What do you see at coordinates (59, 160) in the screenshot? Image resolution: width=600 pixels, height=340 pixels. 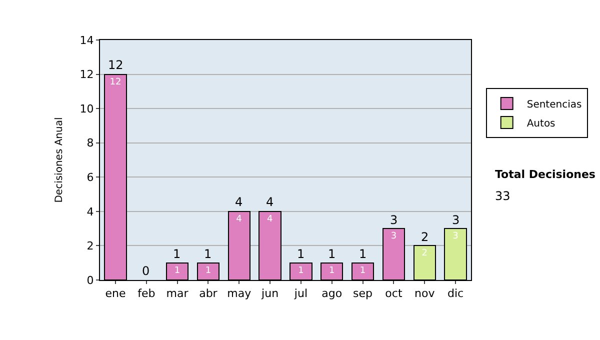 I see `y-axis-title: Decisiones Anual` at bounding box center [59, 160].